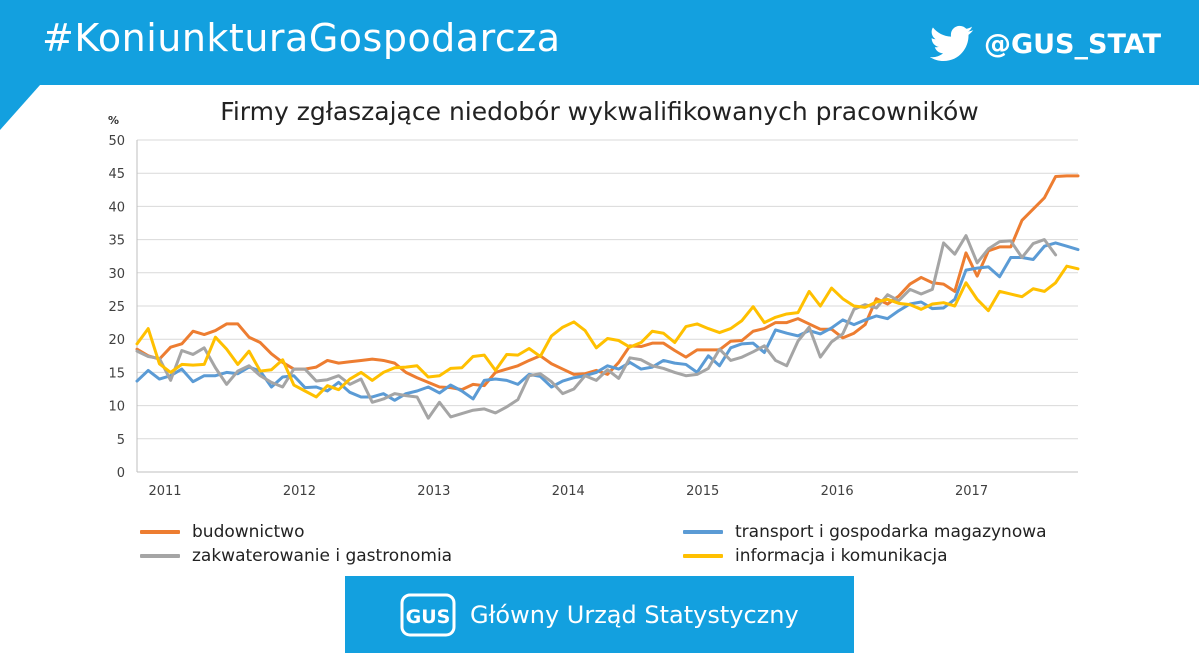  I want to click on gus-logo-text: GUS, so click(428, 617).